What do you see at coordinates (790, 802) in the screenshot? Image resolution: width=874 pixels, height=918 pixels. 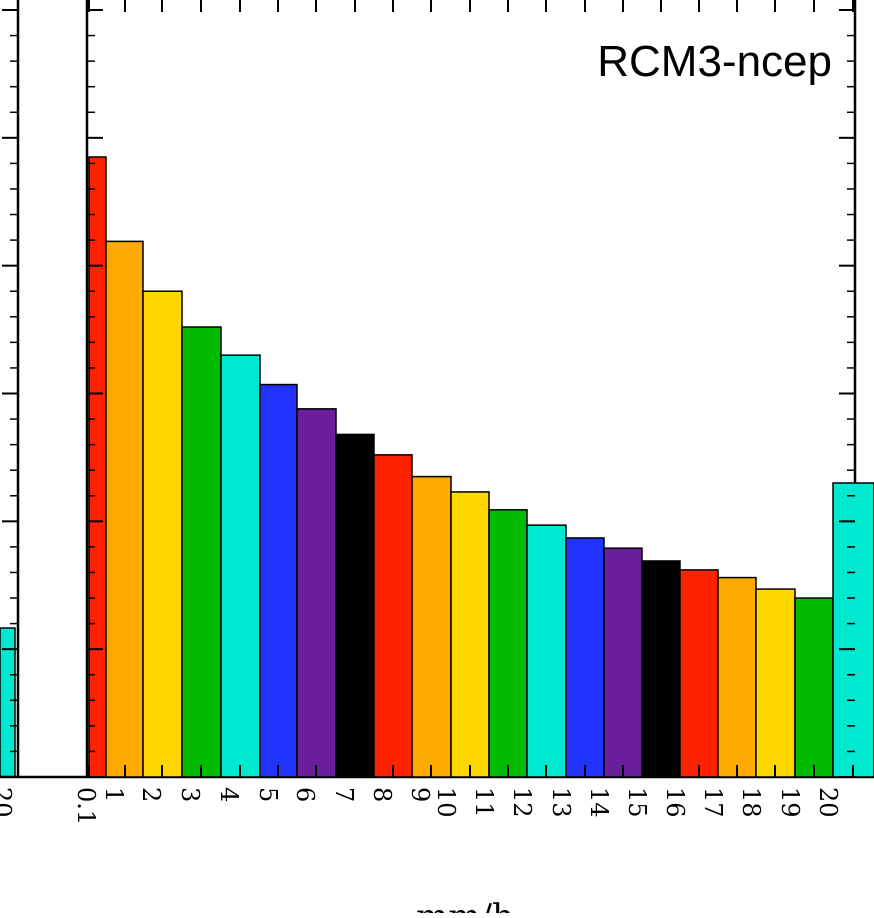 I see `x-tick-label-19: 19` at bounding box center [790, 802].